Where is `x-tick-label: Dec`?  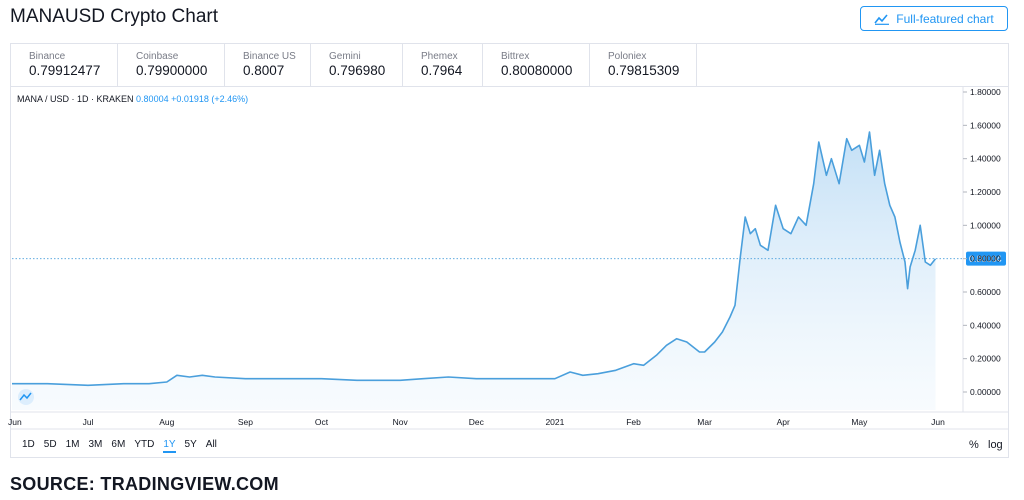
x-tick-label: Dec is located at coordinates (477, 422).